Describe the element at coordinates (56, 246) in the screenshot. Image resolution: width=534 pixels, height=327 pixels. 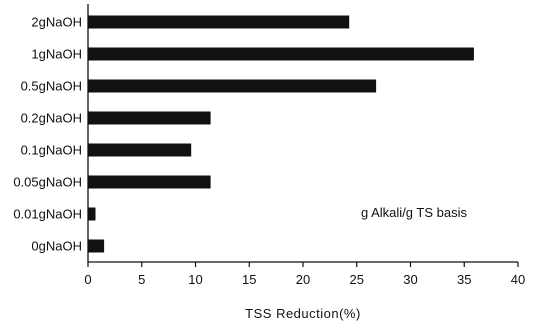
I see `category-label: 0gNaOH` at that location.